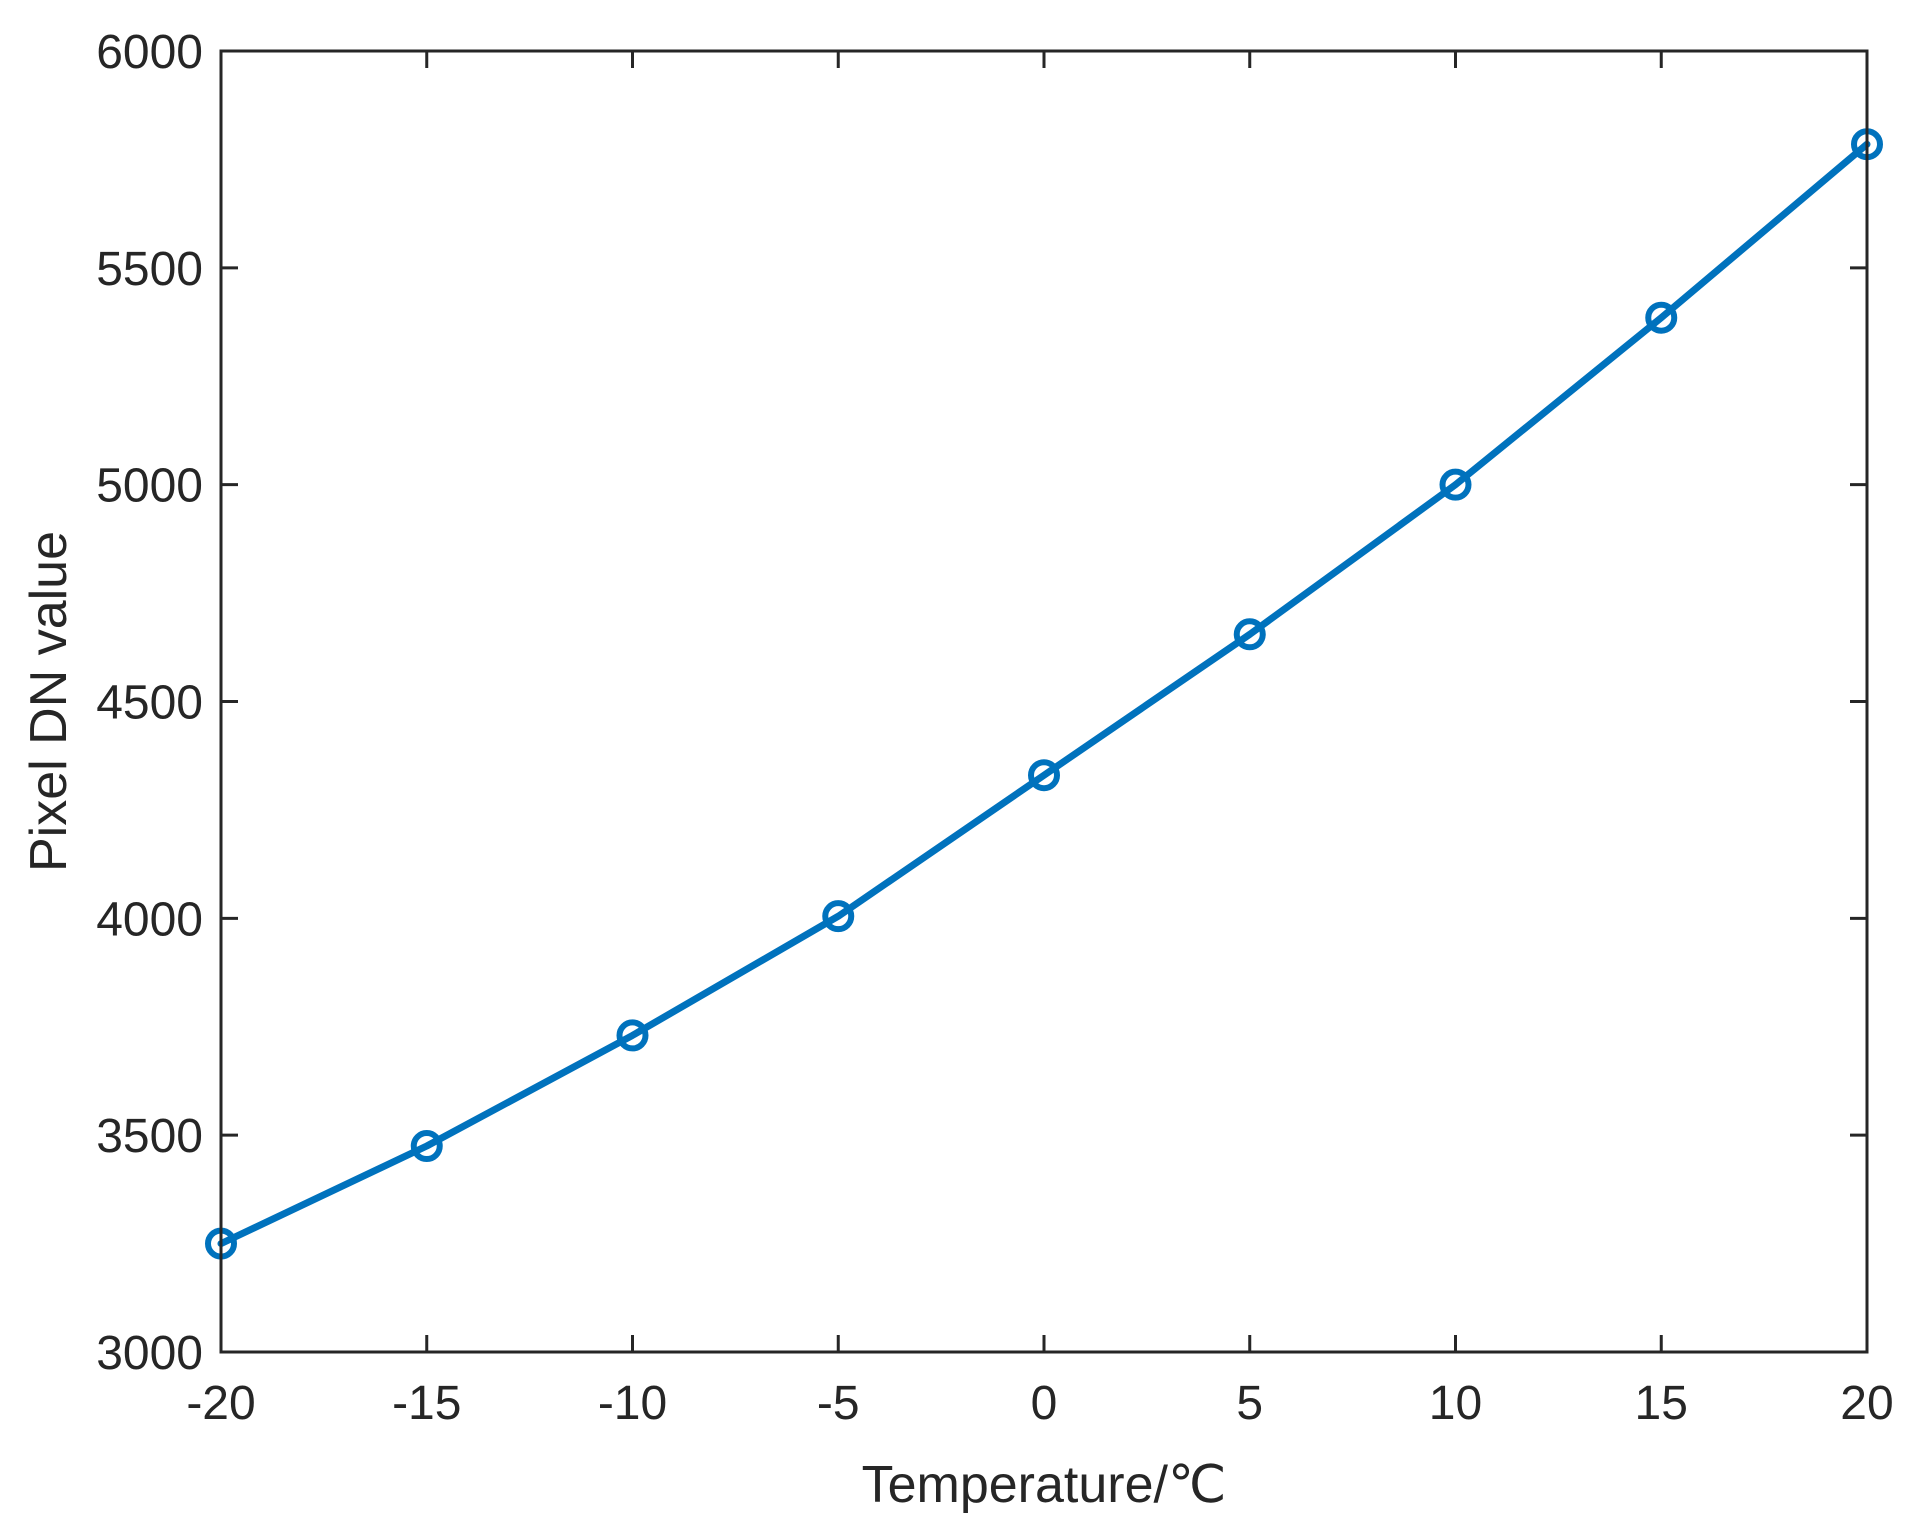  Describe the element at coordinates (1249, 1403) in the screenshot. I see `x-tick-label: 5` at that location.